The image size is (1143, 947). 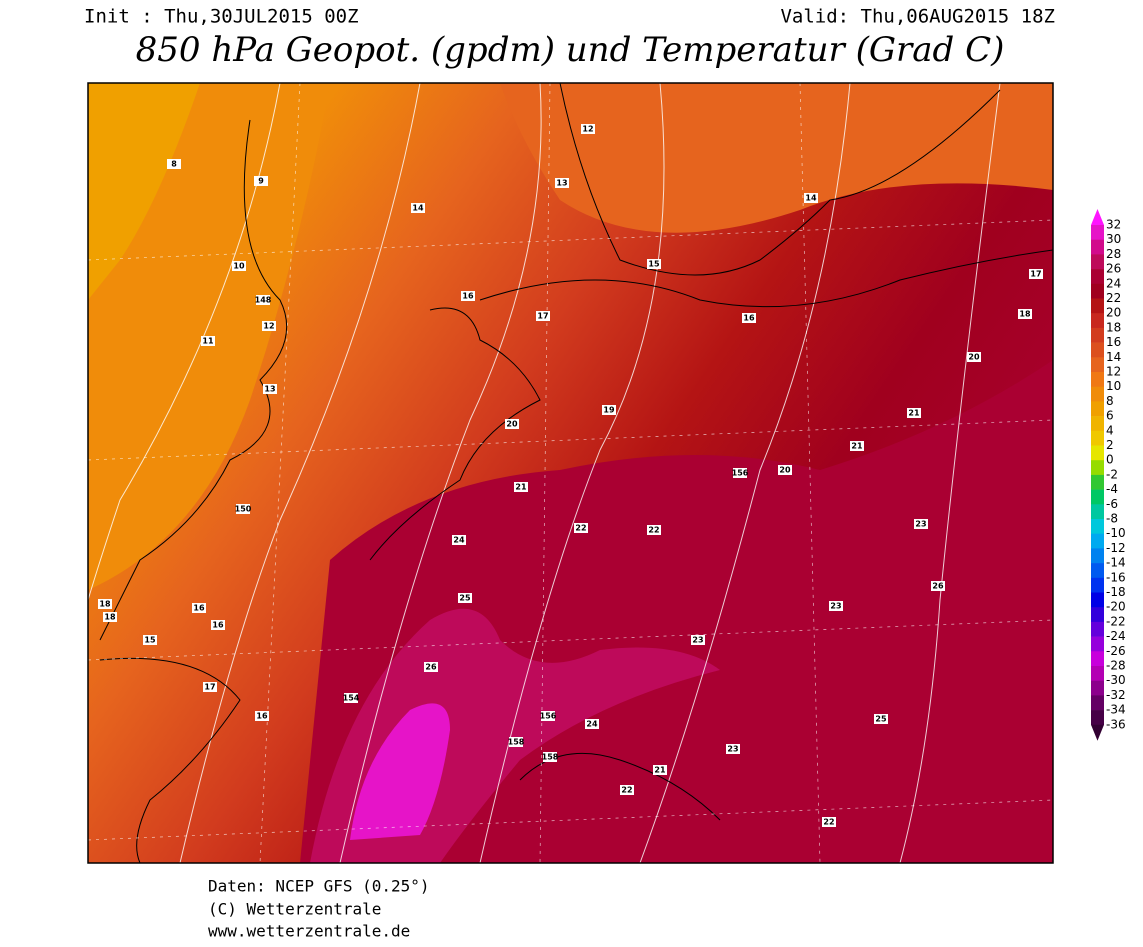 I want to click on contour-label: 11, so click(x=208, y=341).